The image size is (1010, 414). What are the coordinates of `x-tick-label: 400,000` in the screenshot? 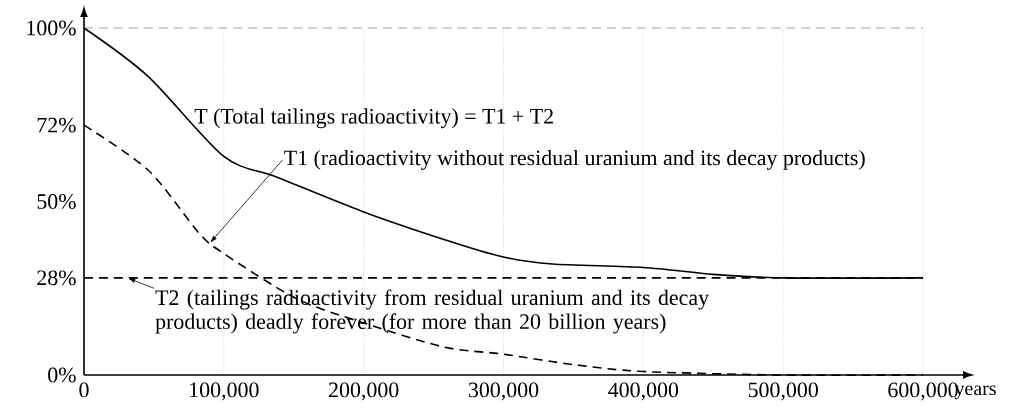 It's located at (643, 391).